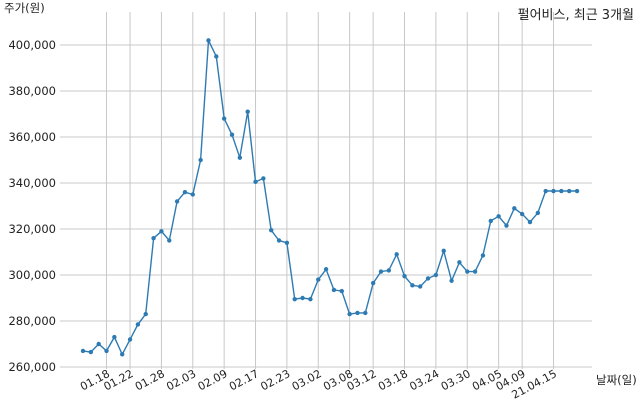 The height and width of the screenshot is (409, 640). I want to click on x-tick-label: 03.02, so click(307, 380).